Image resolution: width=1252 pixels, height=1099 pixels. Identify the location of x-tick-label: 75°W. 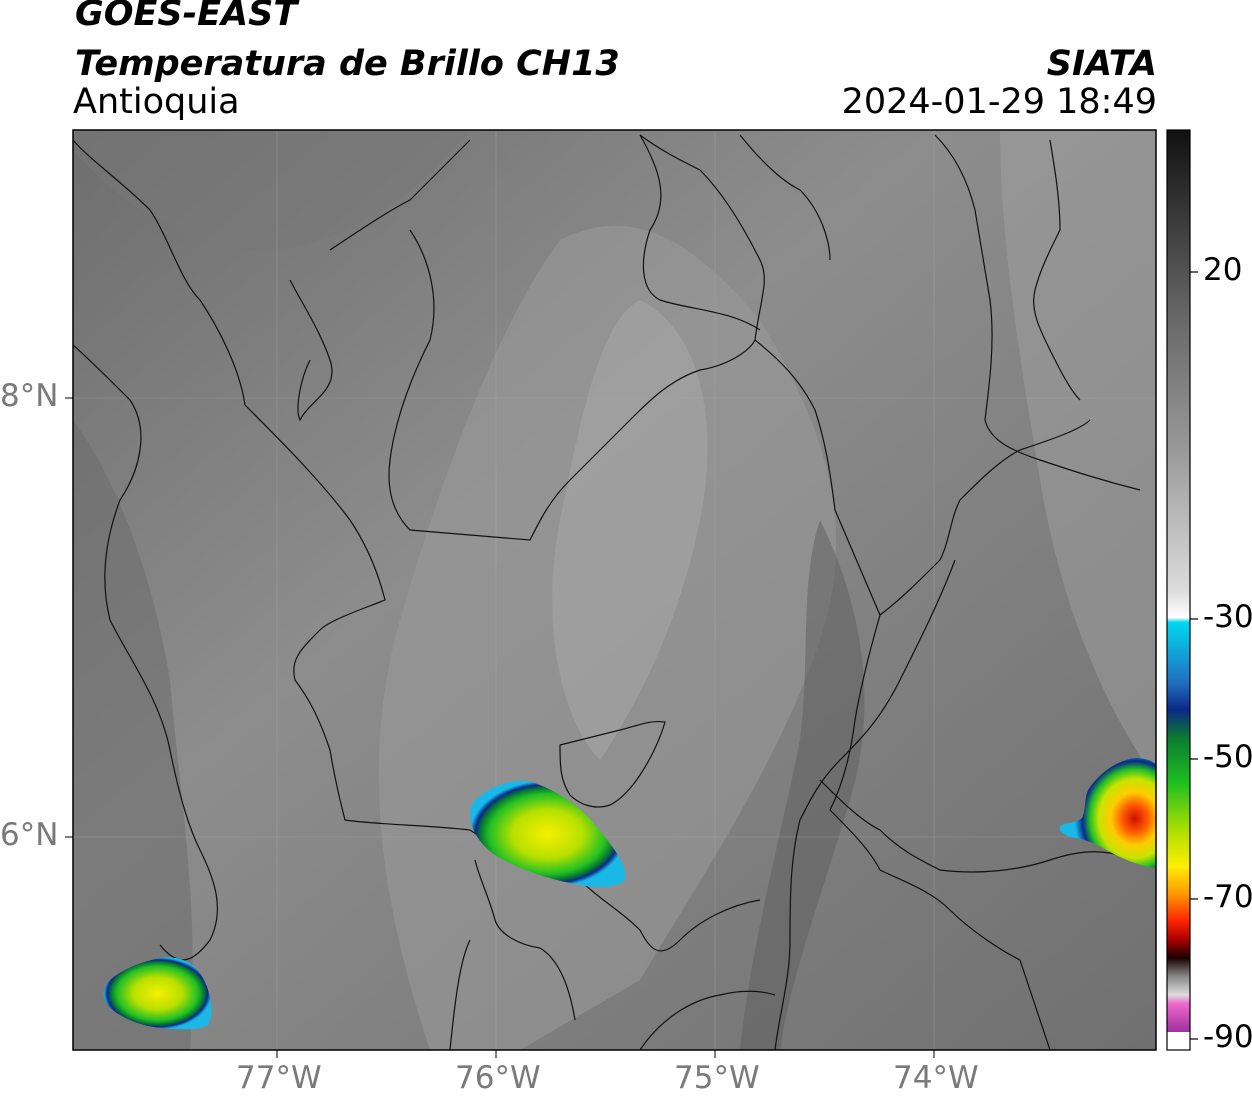
(717, 1078).